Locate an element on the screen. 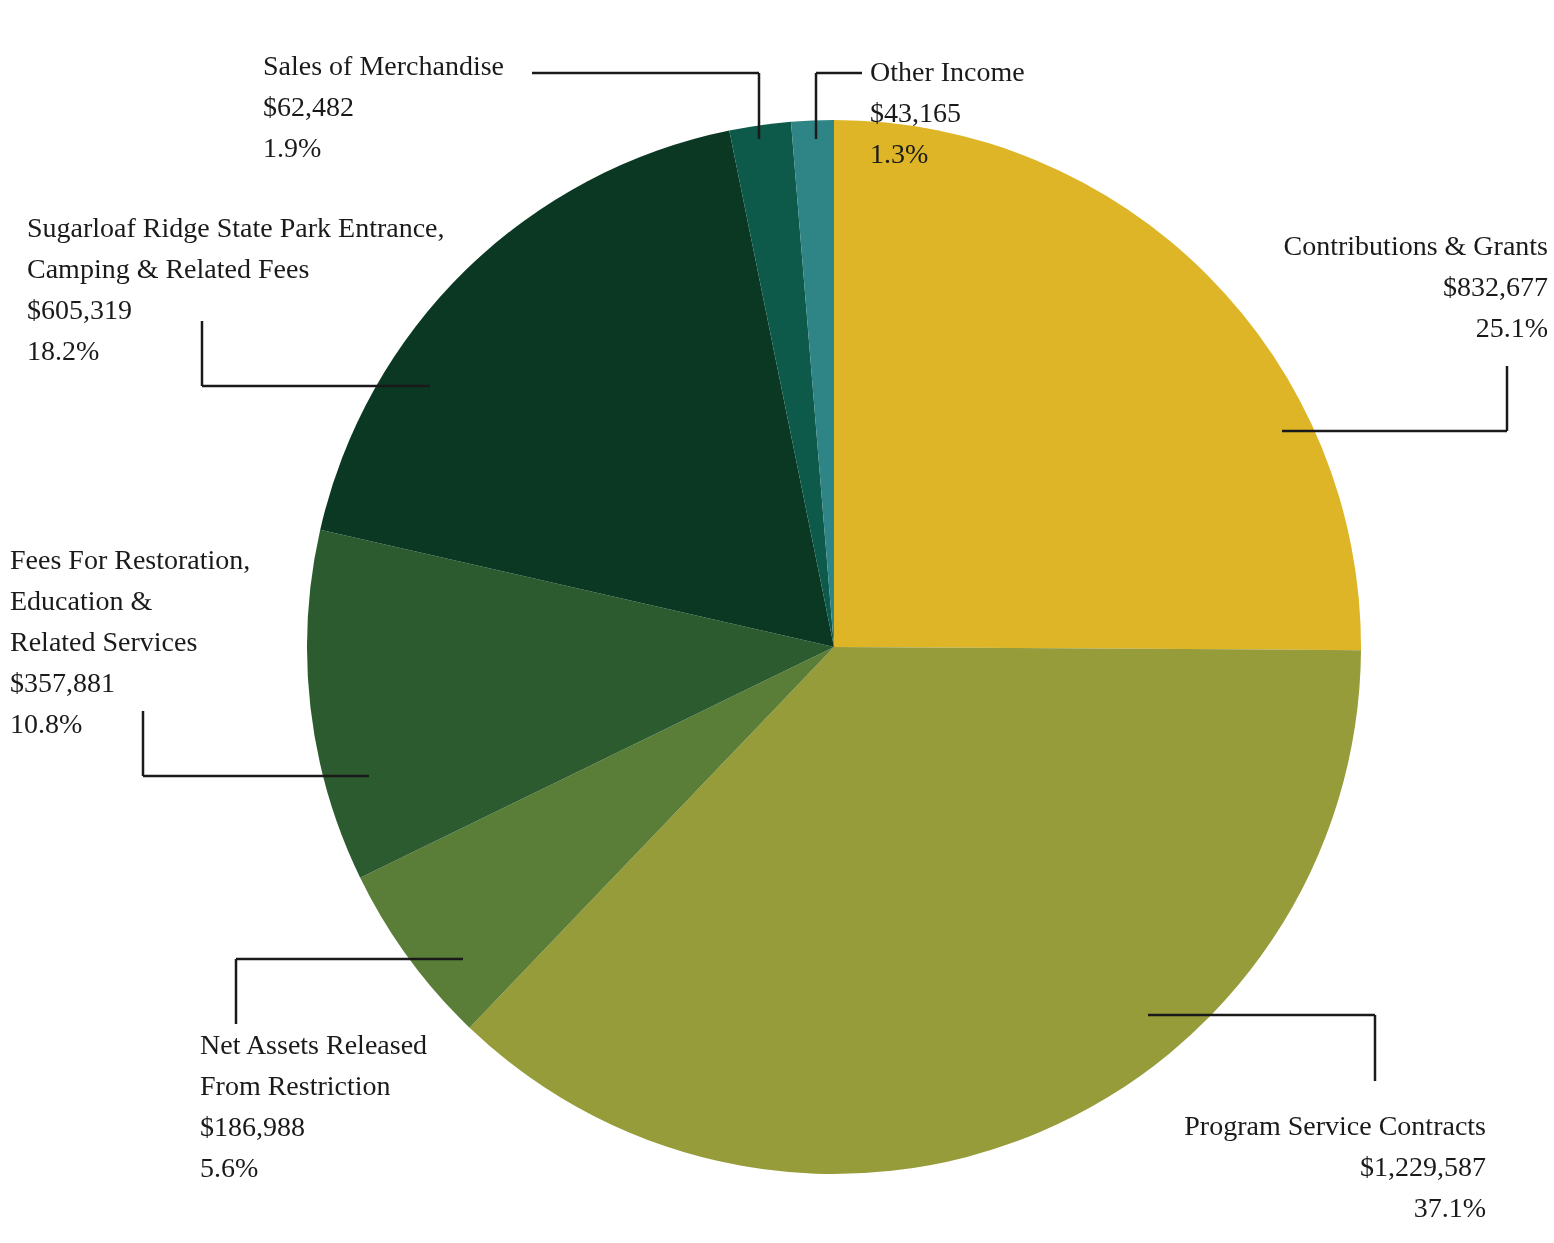  slice-label: Contributions & Grants is located at coordinates (1415, 245).